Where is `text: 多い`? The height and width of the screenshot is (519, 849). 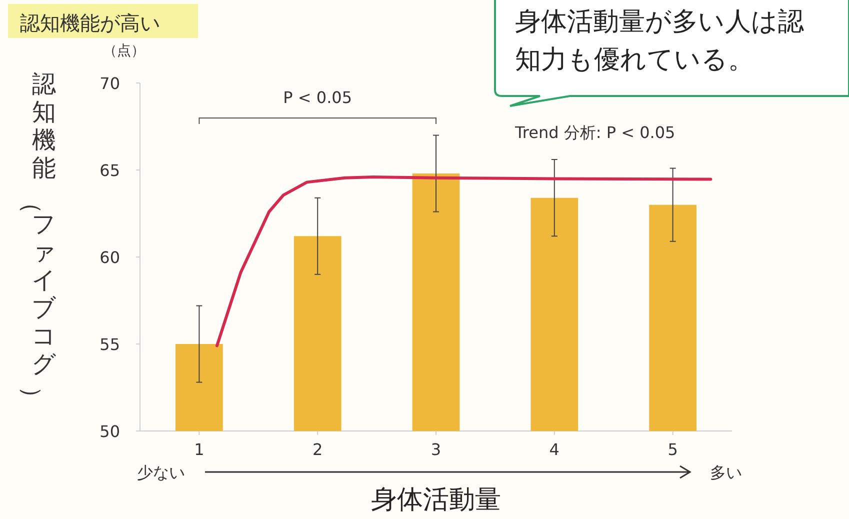 text: 多い is located at coordinates (726, 472).